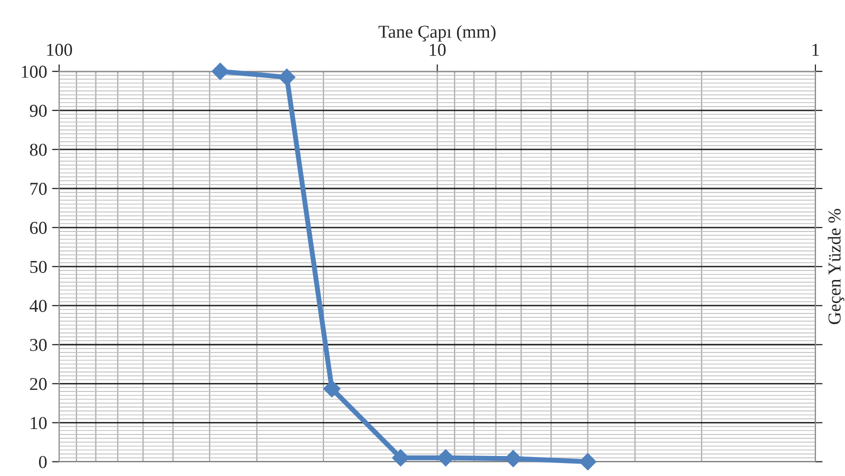 This screenshot has height=476, width=845. I want to click on y-tick-label: 0, so click(43, 462).